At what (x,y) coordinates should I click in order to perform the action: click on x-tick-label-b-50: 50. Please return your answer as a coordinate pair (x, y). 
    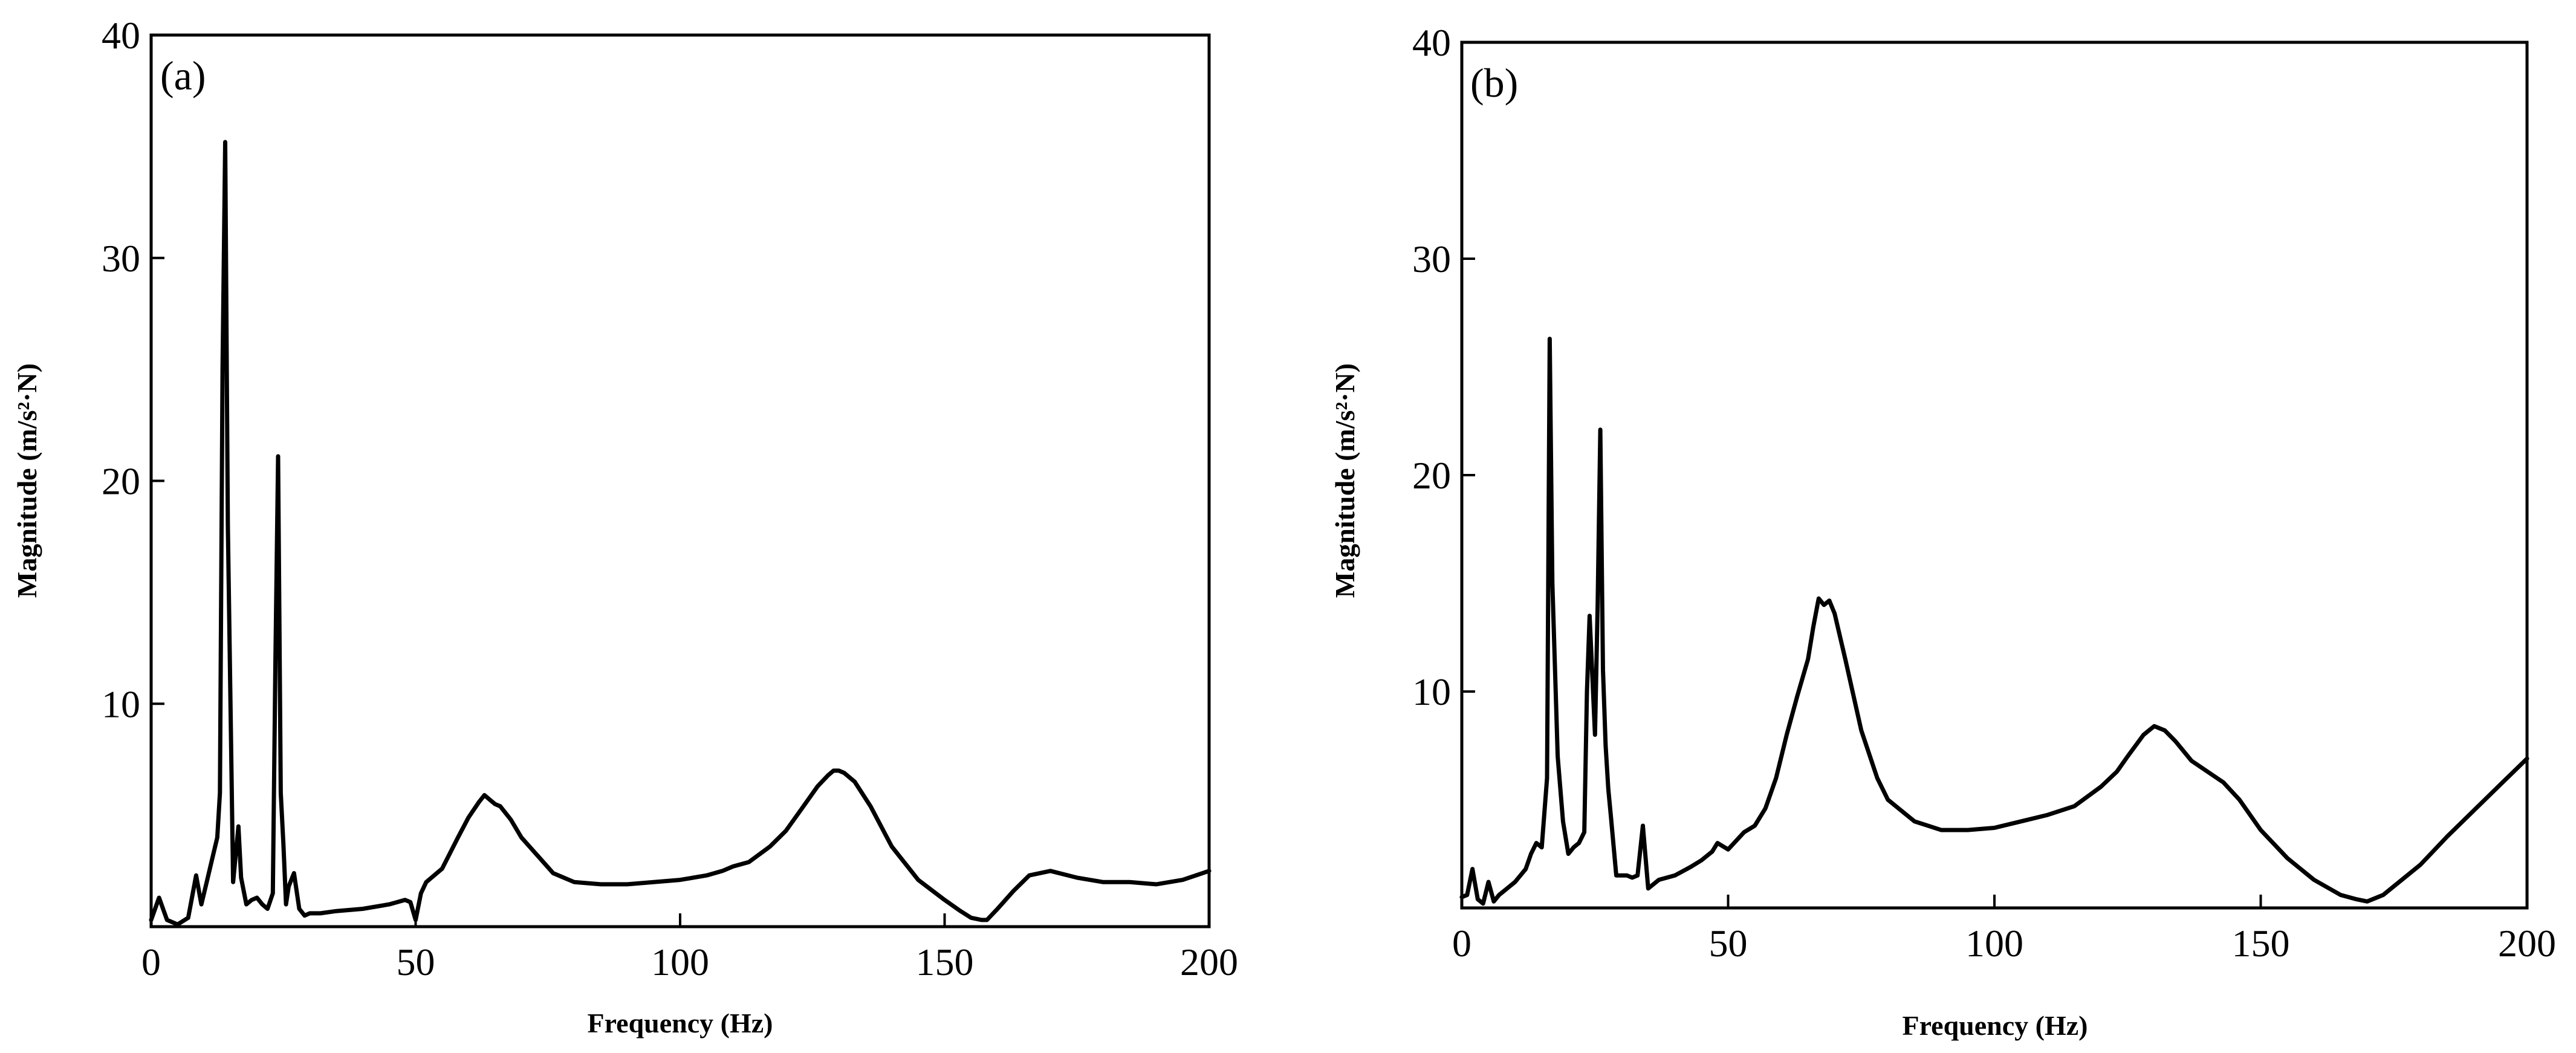
    Looking at the image, I should click on (1729, 943).